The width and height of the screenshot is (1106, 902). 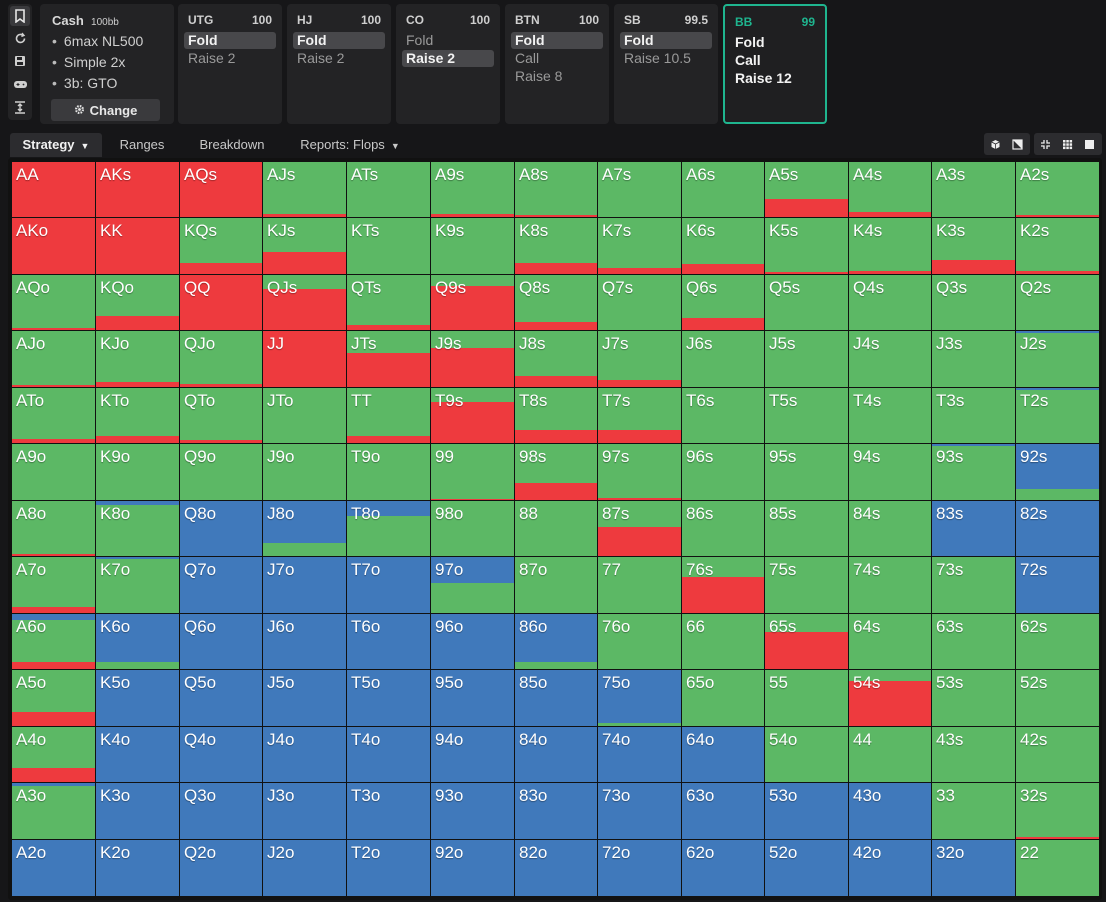 What do you see at coordinates (304, 246) in the screenshot?
I see `hand-cell-KJs: KJs` at bounding box center [304, 246].